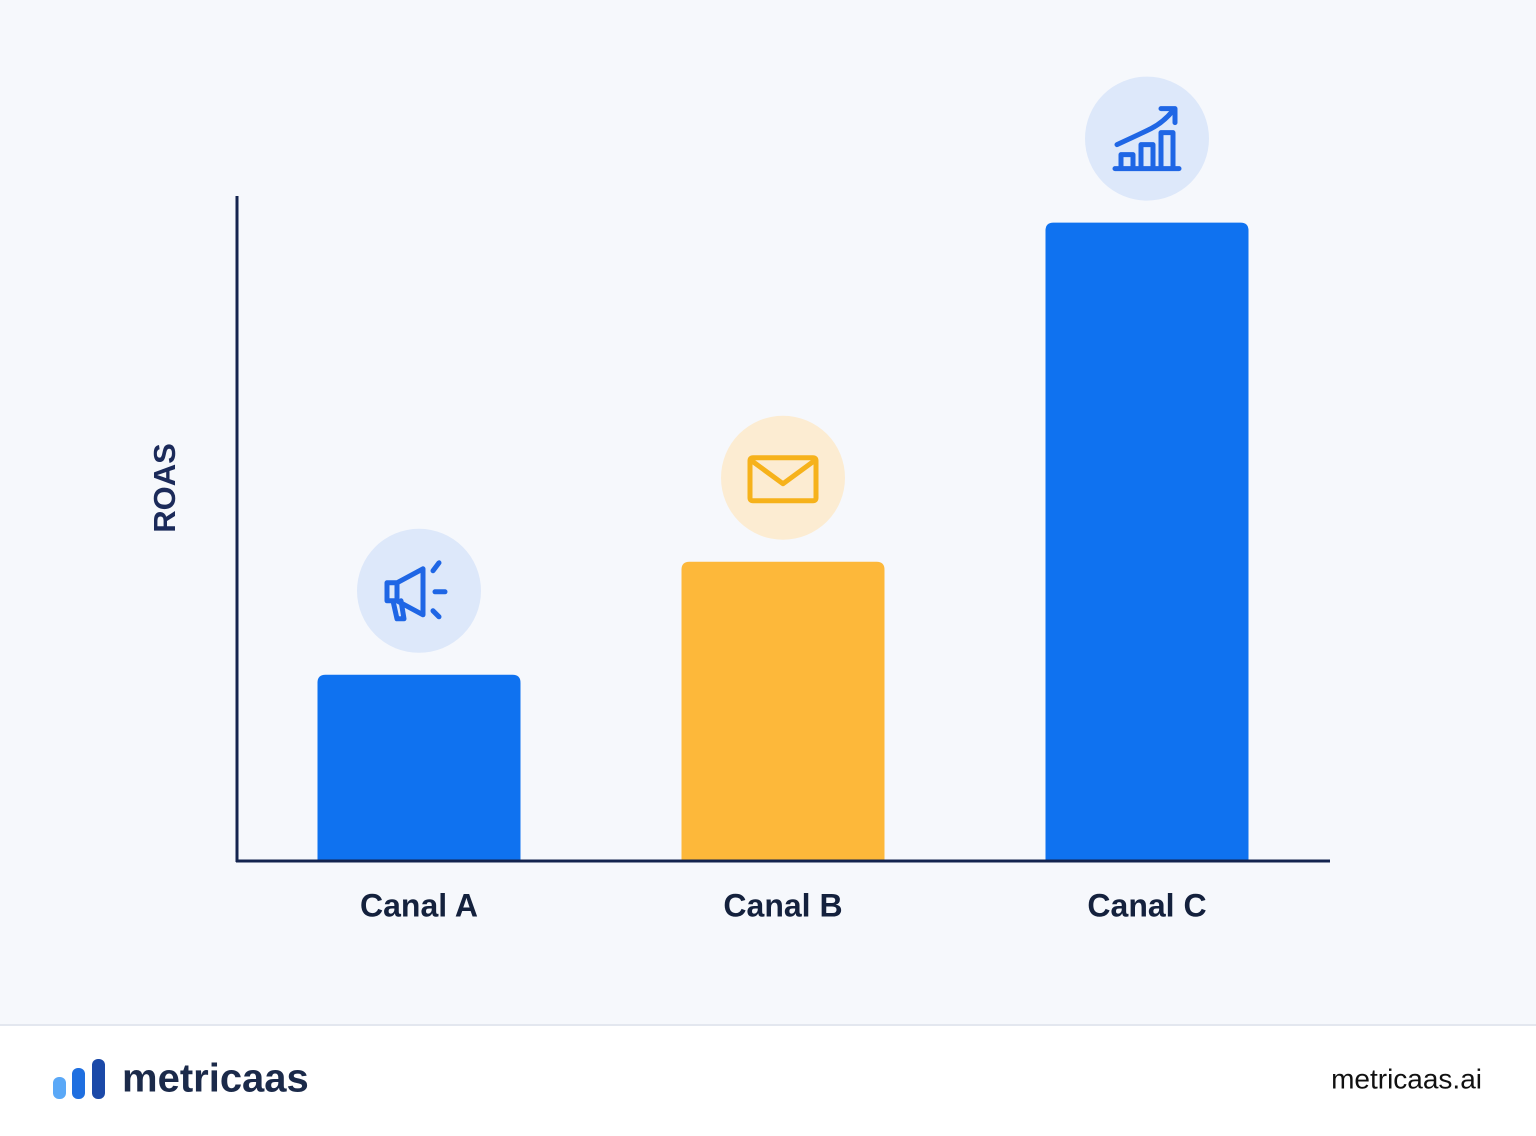 Image resolution: width=1536 pixels, height=1136 pixels. I want to click on footer, so click(768, 1080).